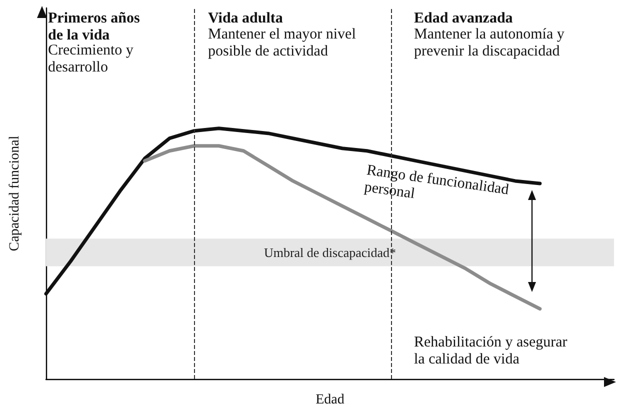 This screenshot has height=412, width=622. Describe the element at coordinates (246, 18) in the screenshot. I see `text: Vida adulta` at that location.